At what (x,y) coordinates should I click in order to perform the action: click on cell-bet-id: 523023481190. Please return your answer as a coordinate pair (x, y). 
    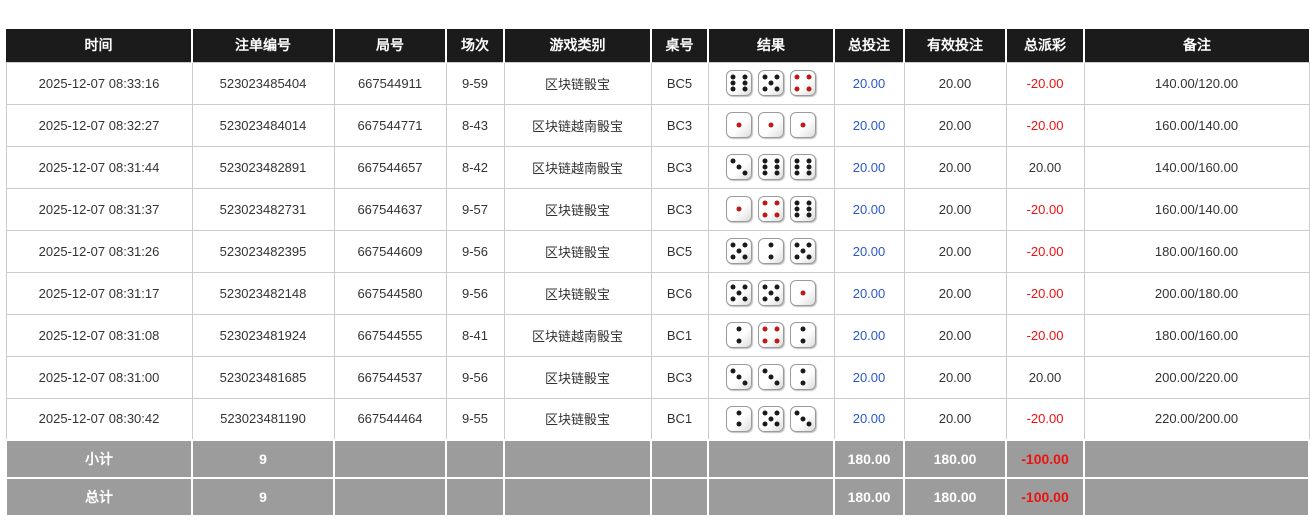
    Looking at the image, I should click on (263, 419).